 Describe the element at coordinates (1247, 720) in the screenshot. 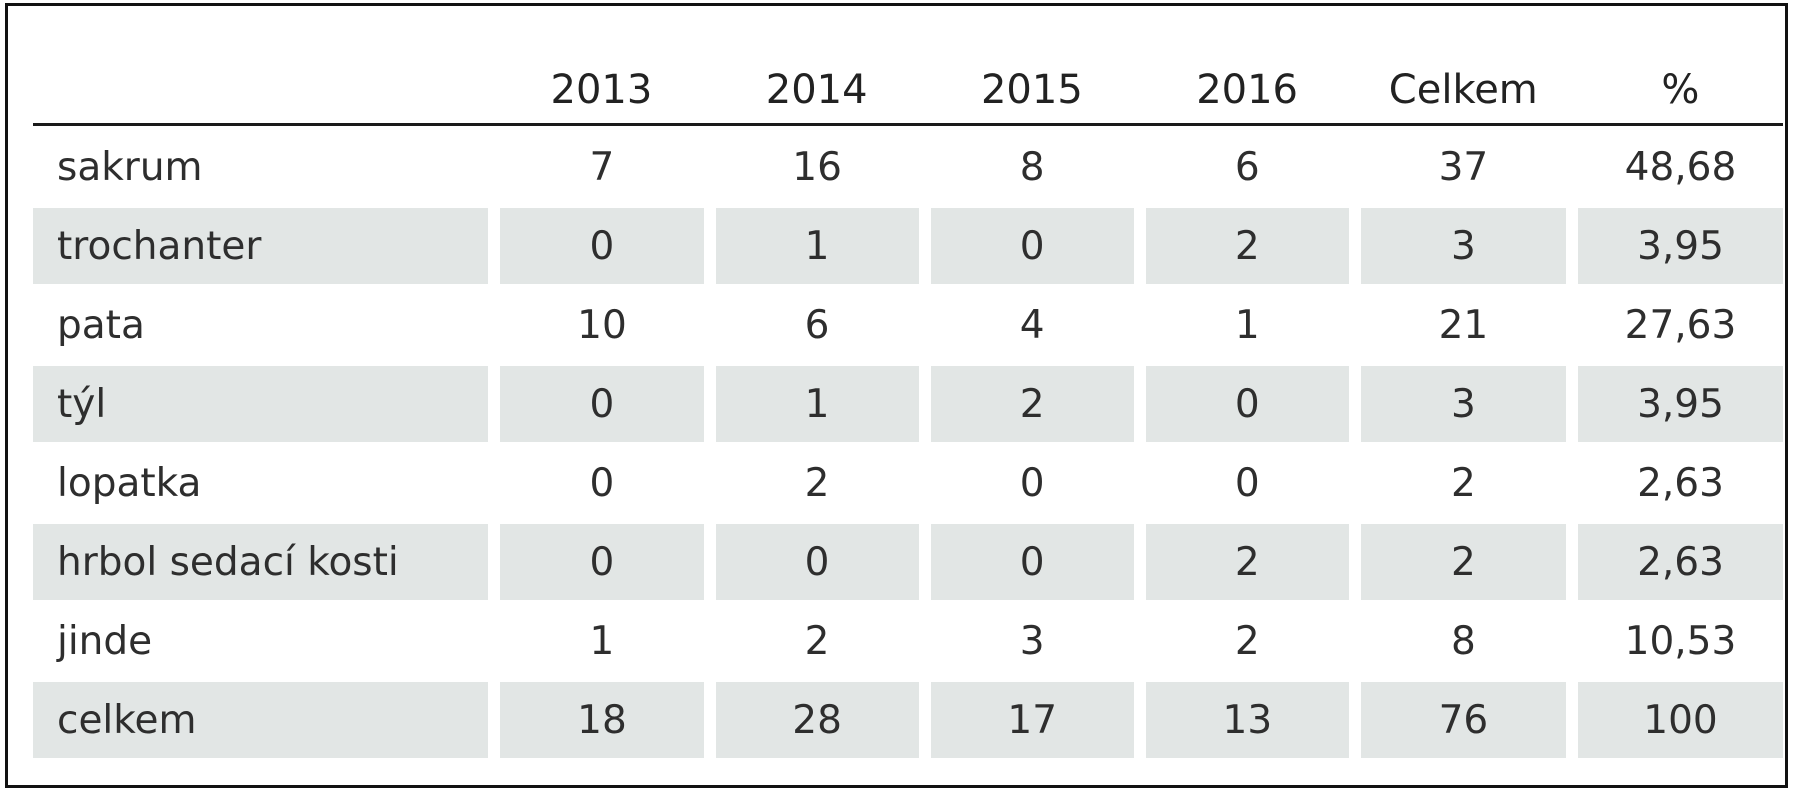

I see `cell-2016: 13` at that location.